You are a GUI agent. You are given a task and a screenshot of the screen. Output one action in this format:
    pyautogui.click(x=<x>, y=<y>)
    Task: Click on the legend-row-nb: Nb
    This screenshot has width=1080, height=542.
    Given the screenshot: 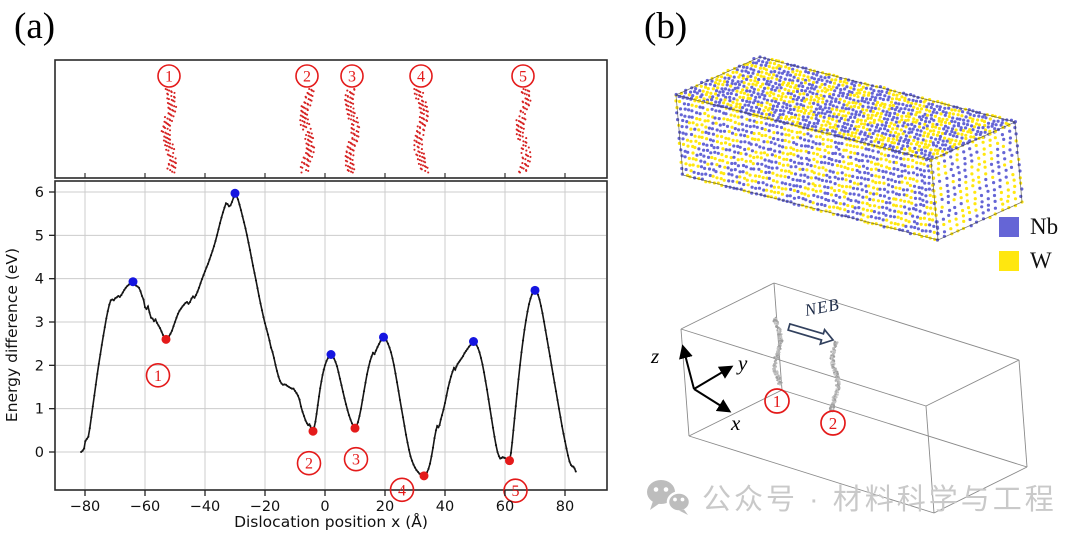 What is the action you would take?
    pyautogui.click(x=1028, y=227)
    